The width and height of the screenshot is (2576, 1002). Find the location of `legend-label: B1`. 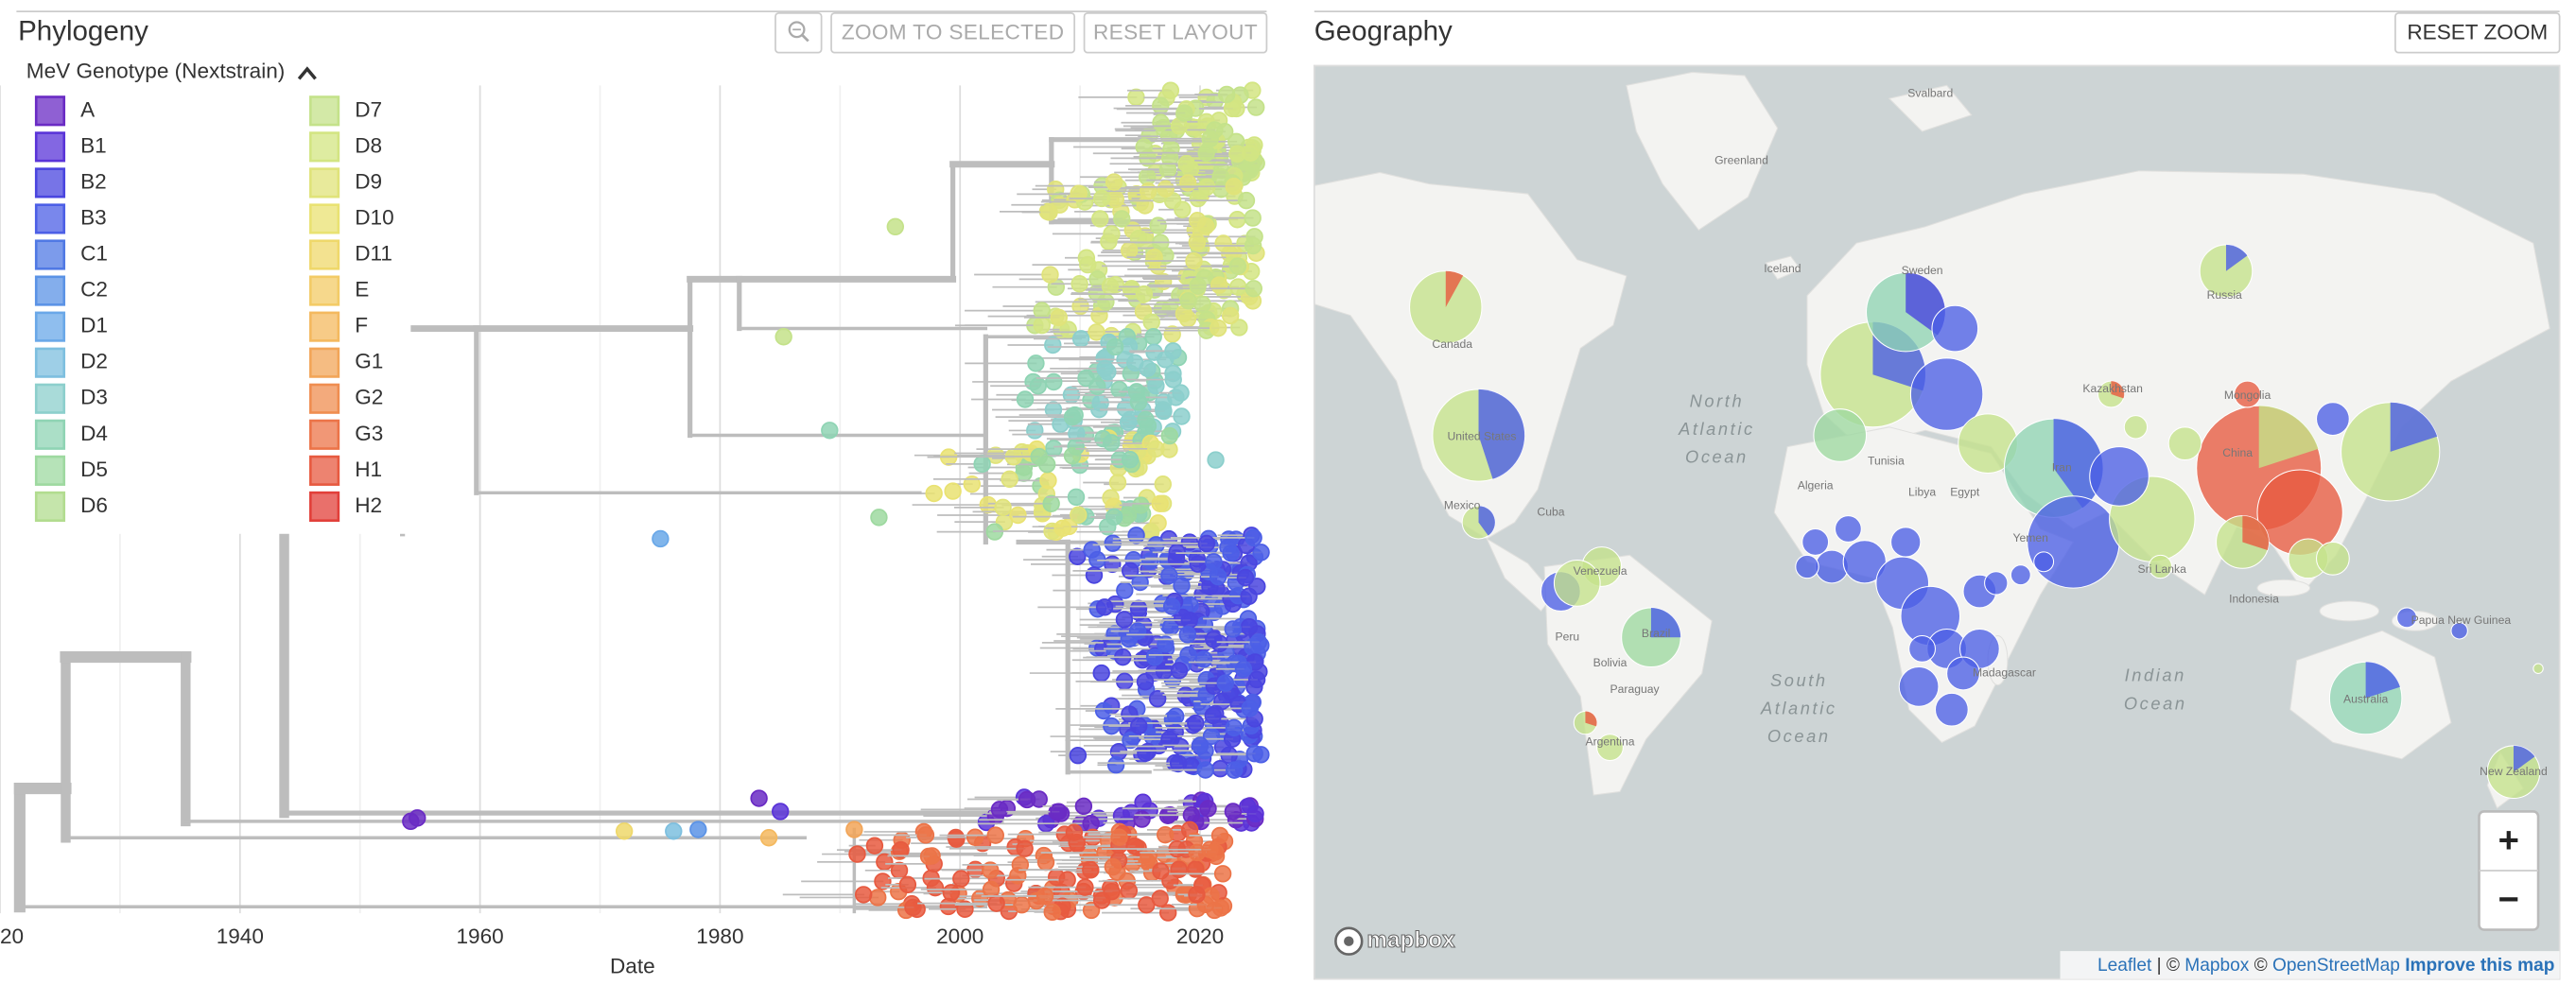

legend-label: B1 is located at coordinates (93, 145).